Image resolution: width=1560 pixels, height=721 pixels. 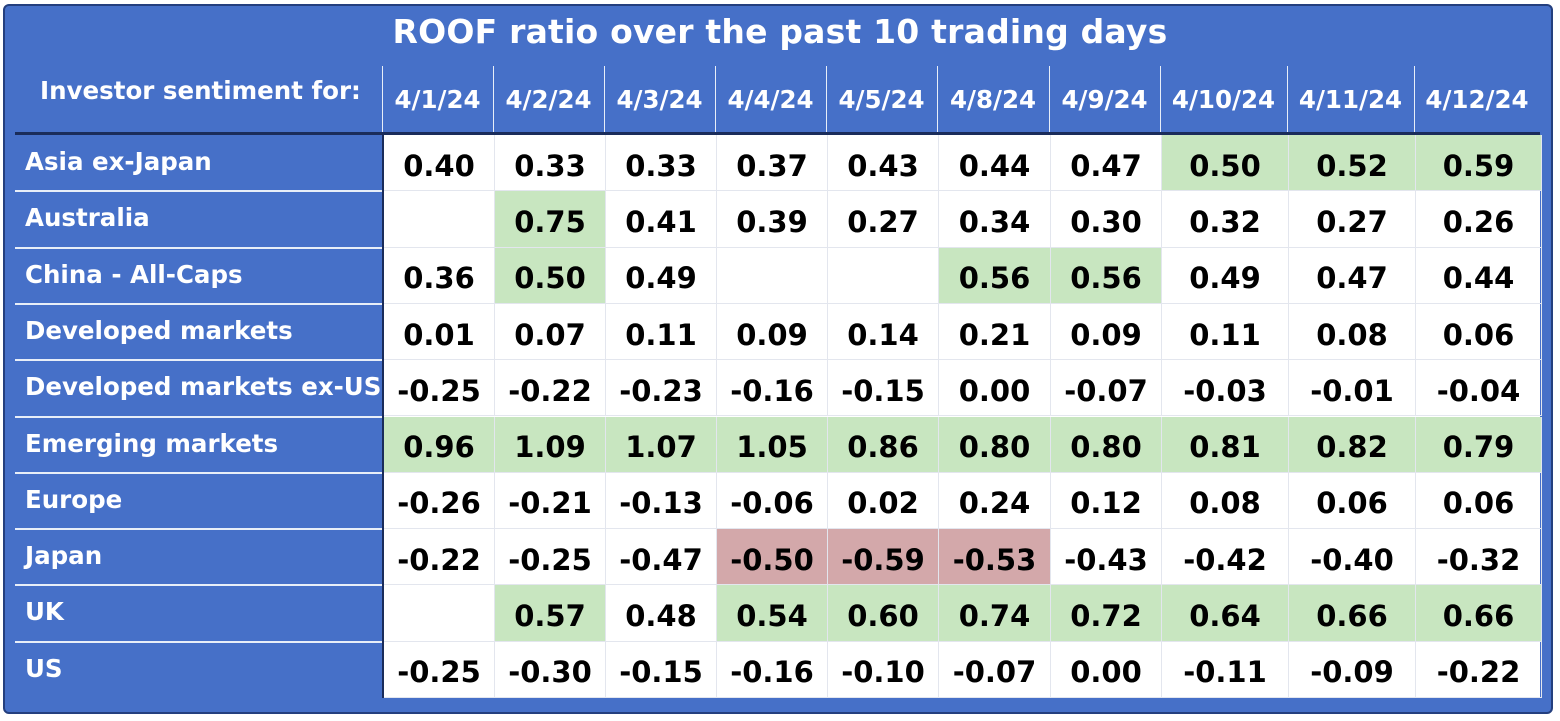 I want to click on table-cell: 0.27, so click(x=883, y=219).